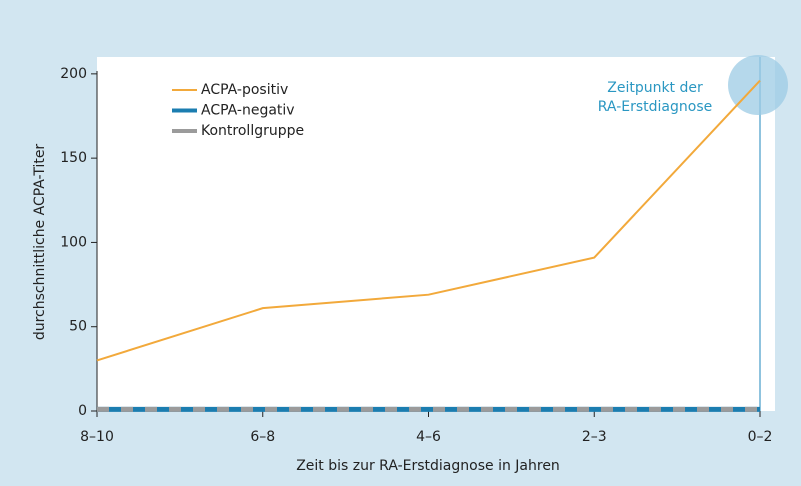 The image size is (801, 486). What do you see at coordinates (78, 327) in the screenshot?
I see `y-tick-label: 50` at bounding box center [78, 327].